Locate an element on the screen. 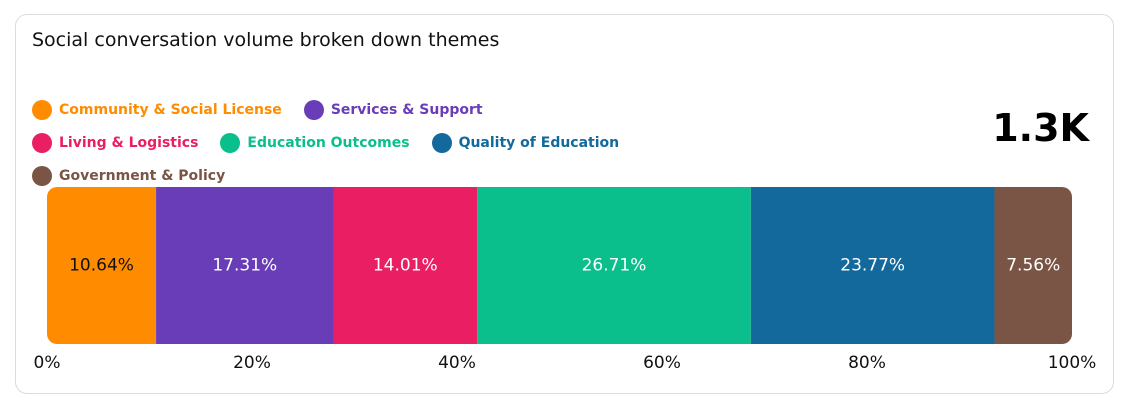 This screenshot has width=1135, height=416. x-tick-label: 0% is located at coordinates (47, 363).